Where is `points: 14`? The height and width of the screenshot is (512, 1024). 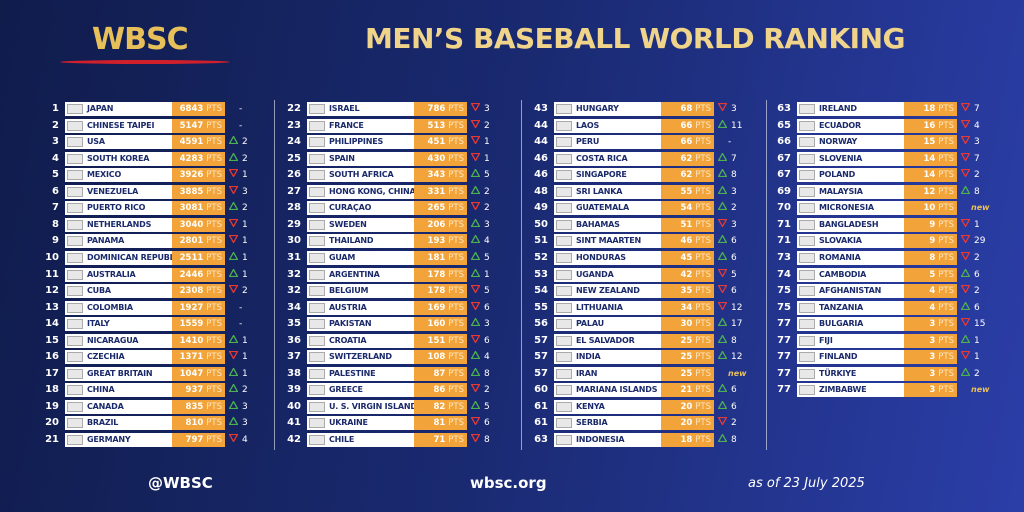 points: 14 is located at coordinates (929, 158).